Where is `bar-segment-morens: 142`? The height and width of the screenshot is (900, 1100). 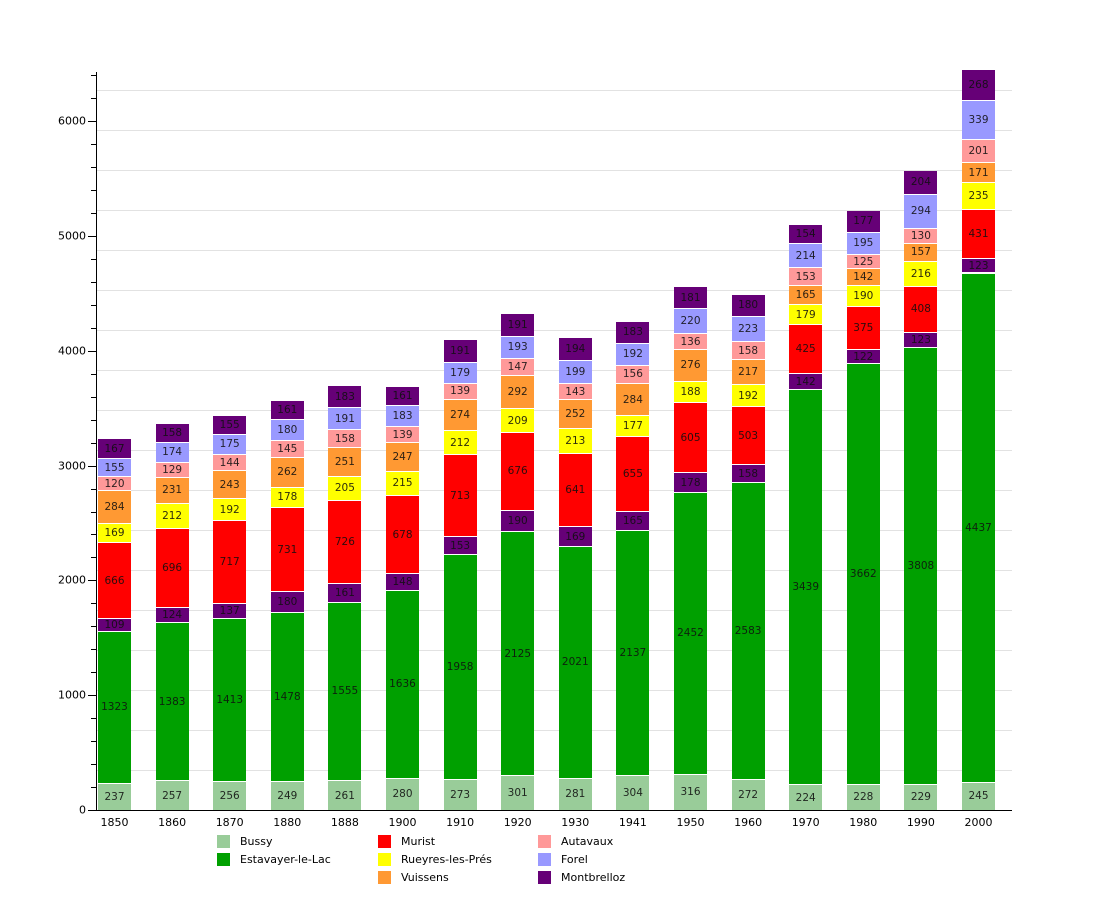 bar-segment-morens: 142 is located at coordinates (806, 381).